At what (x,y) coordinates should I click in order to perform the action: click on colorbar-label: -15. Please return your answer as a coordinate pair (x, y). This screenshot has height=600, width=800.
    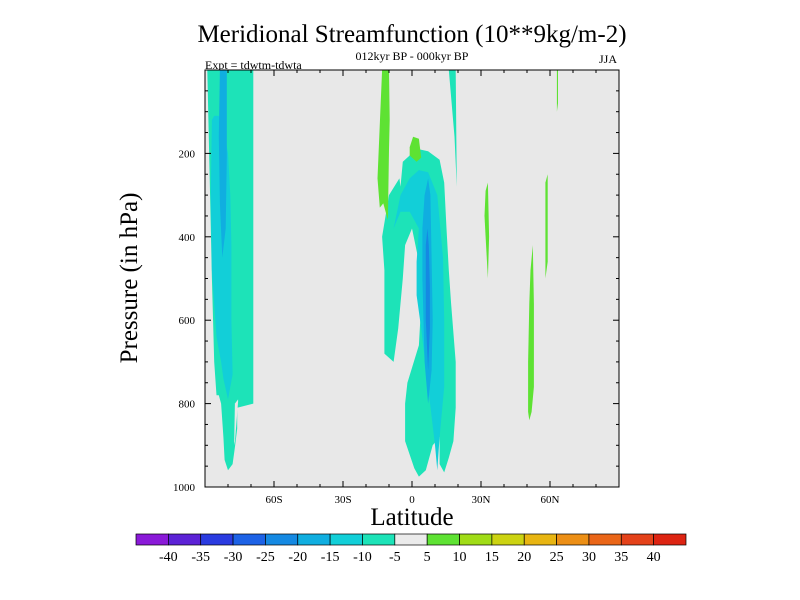
    Looking at the image, I should click on (330, 557).